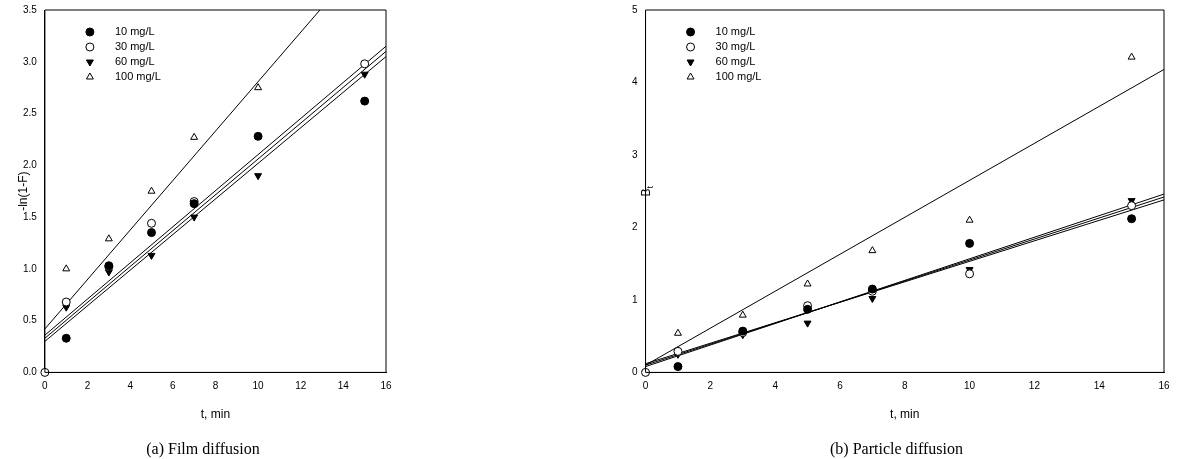 Image resolution: width=1182 pixels, height=459 pixels. Describe the element at coordinates (635, 154) in the screenshot. I see `y-tick-label: 3` at that location.